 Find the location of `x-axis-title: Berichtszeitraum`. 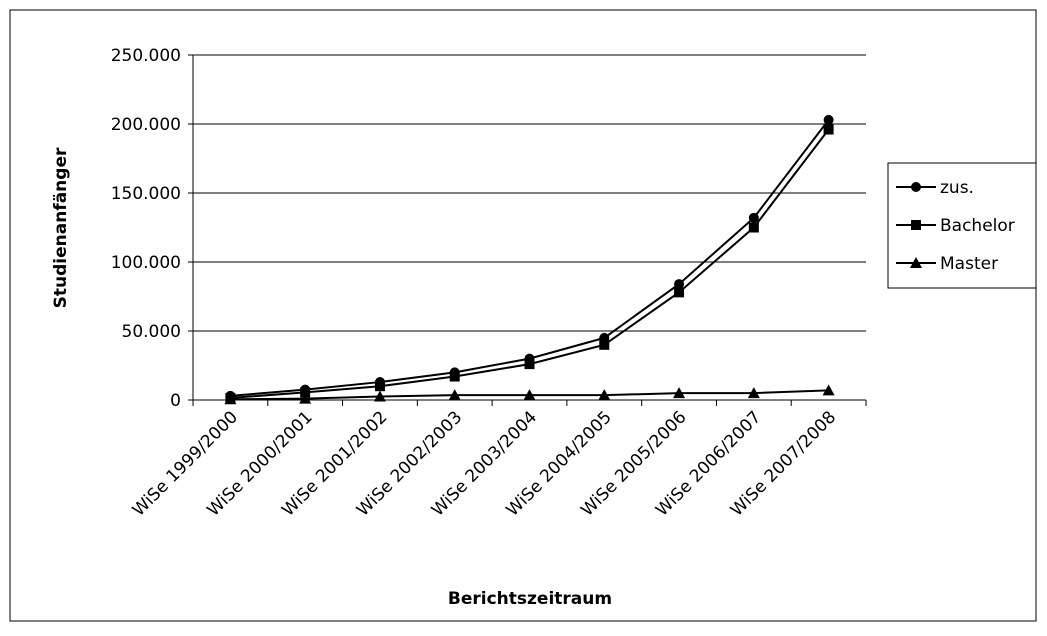

x-axis-title: Berichtszeitraum is located at coordinates (530, 599).